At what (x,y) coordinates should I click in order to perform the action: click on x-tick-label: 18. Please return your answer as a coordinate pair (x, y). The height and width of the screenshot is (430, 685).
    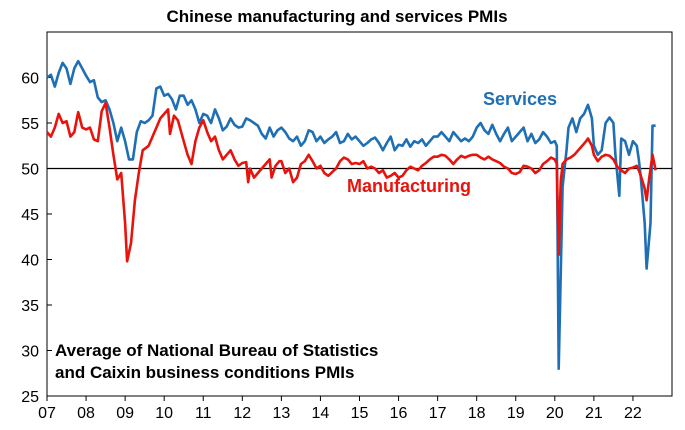
    Looking at the image, I should click on (477, 413).